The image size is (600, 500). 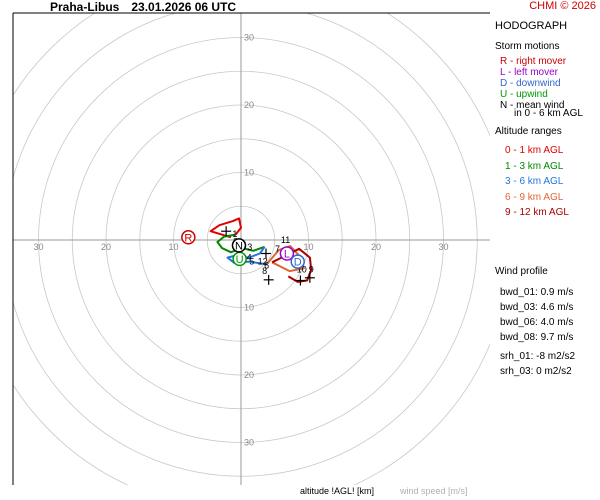 I want to click on altitude-label: 1, so click(x=234, y=234).